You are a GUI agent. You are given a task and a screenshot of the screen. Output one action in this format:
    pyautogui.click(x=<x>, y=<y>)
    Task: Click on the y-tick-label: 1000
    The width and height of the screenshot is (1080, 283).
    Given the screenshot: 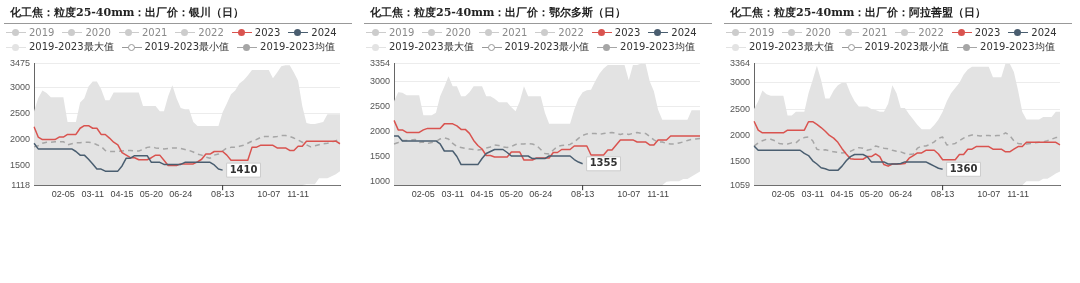 What is the action you would take?
    pyautogui.click(x=380, y=181)
    